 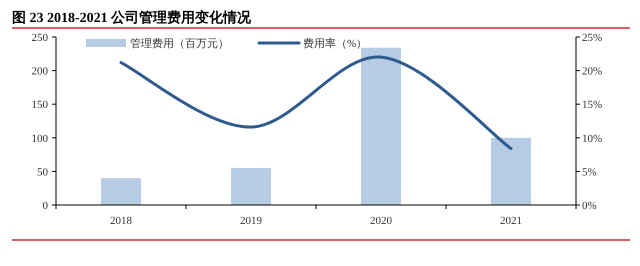 I want to click on y-tick-label: 250, so click(x=40, y=38).